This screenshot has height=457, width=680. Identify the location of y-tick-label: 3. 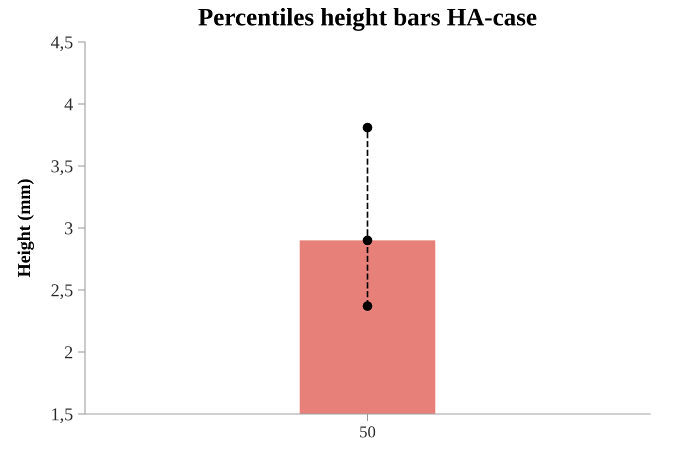
(68, 228).